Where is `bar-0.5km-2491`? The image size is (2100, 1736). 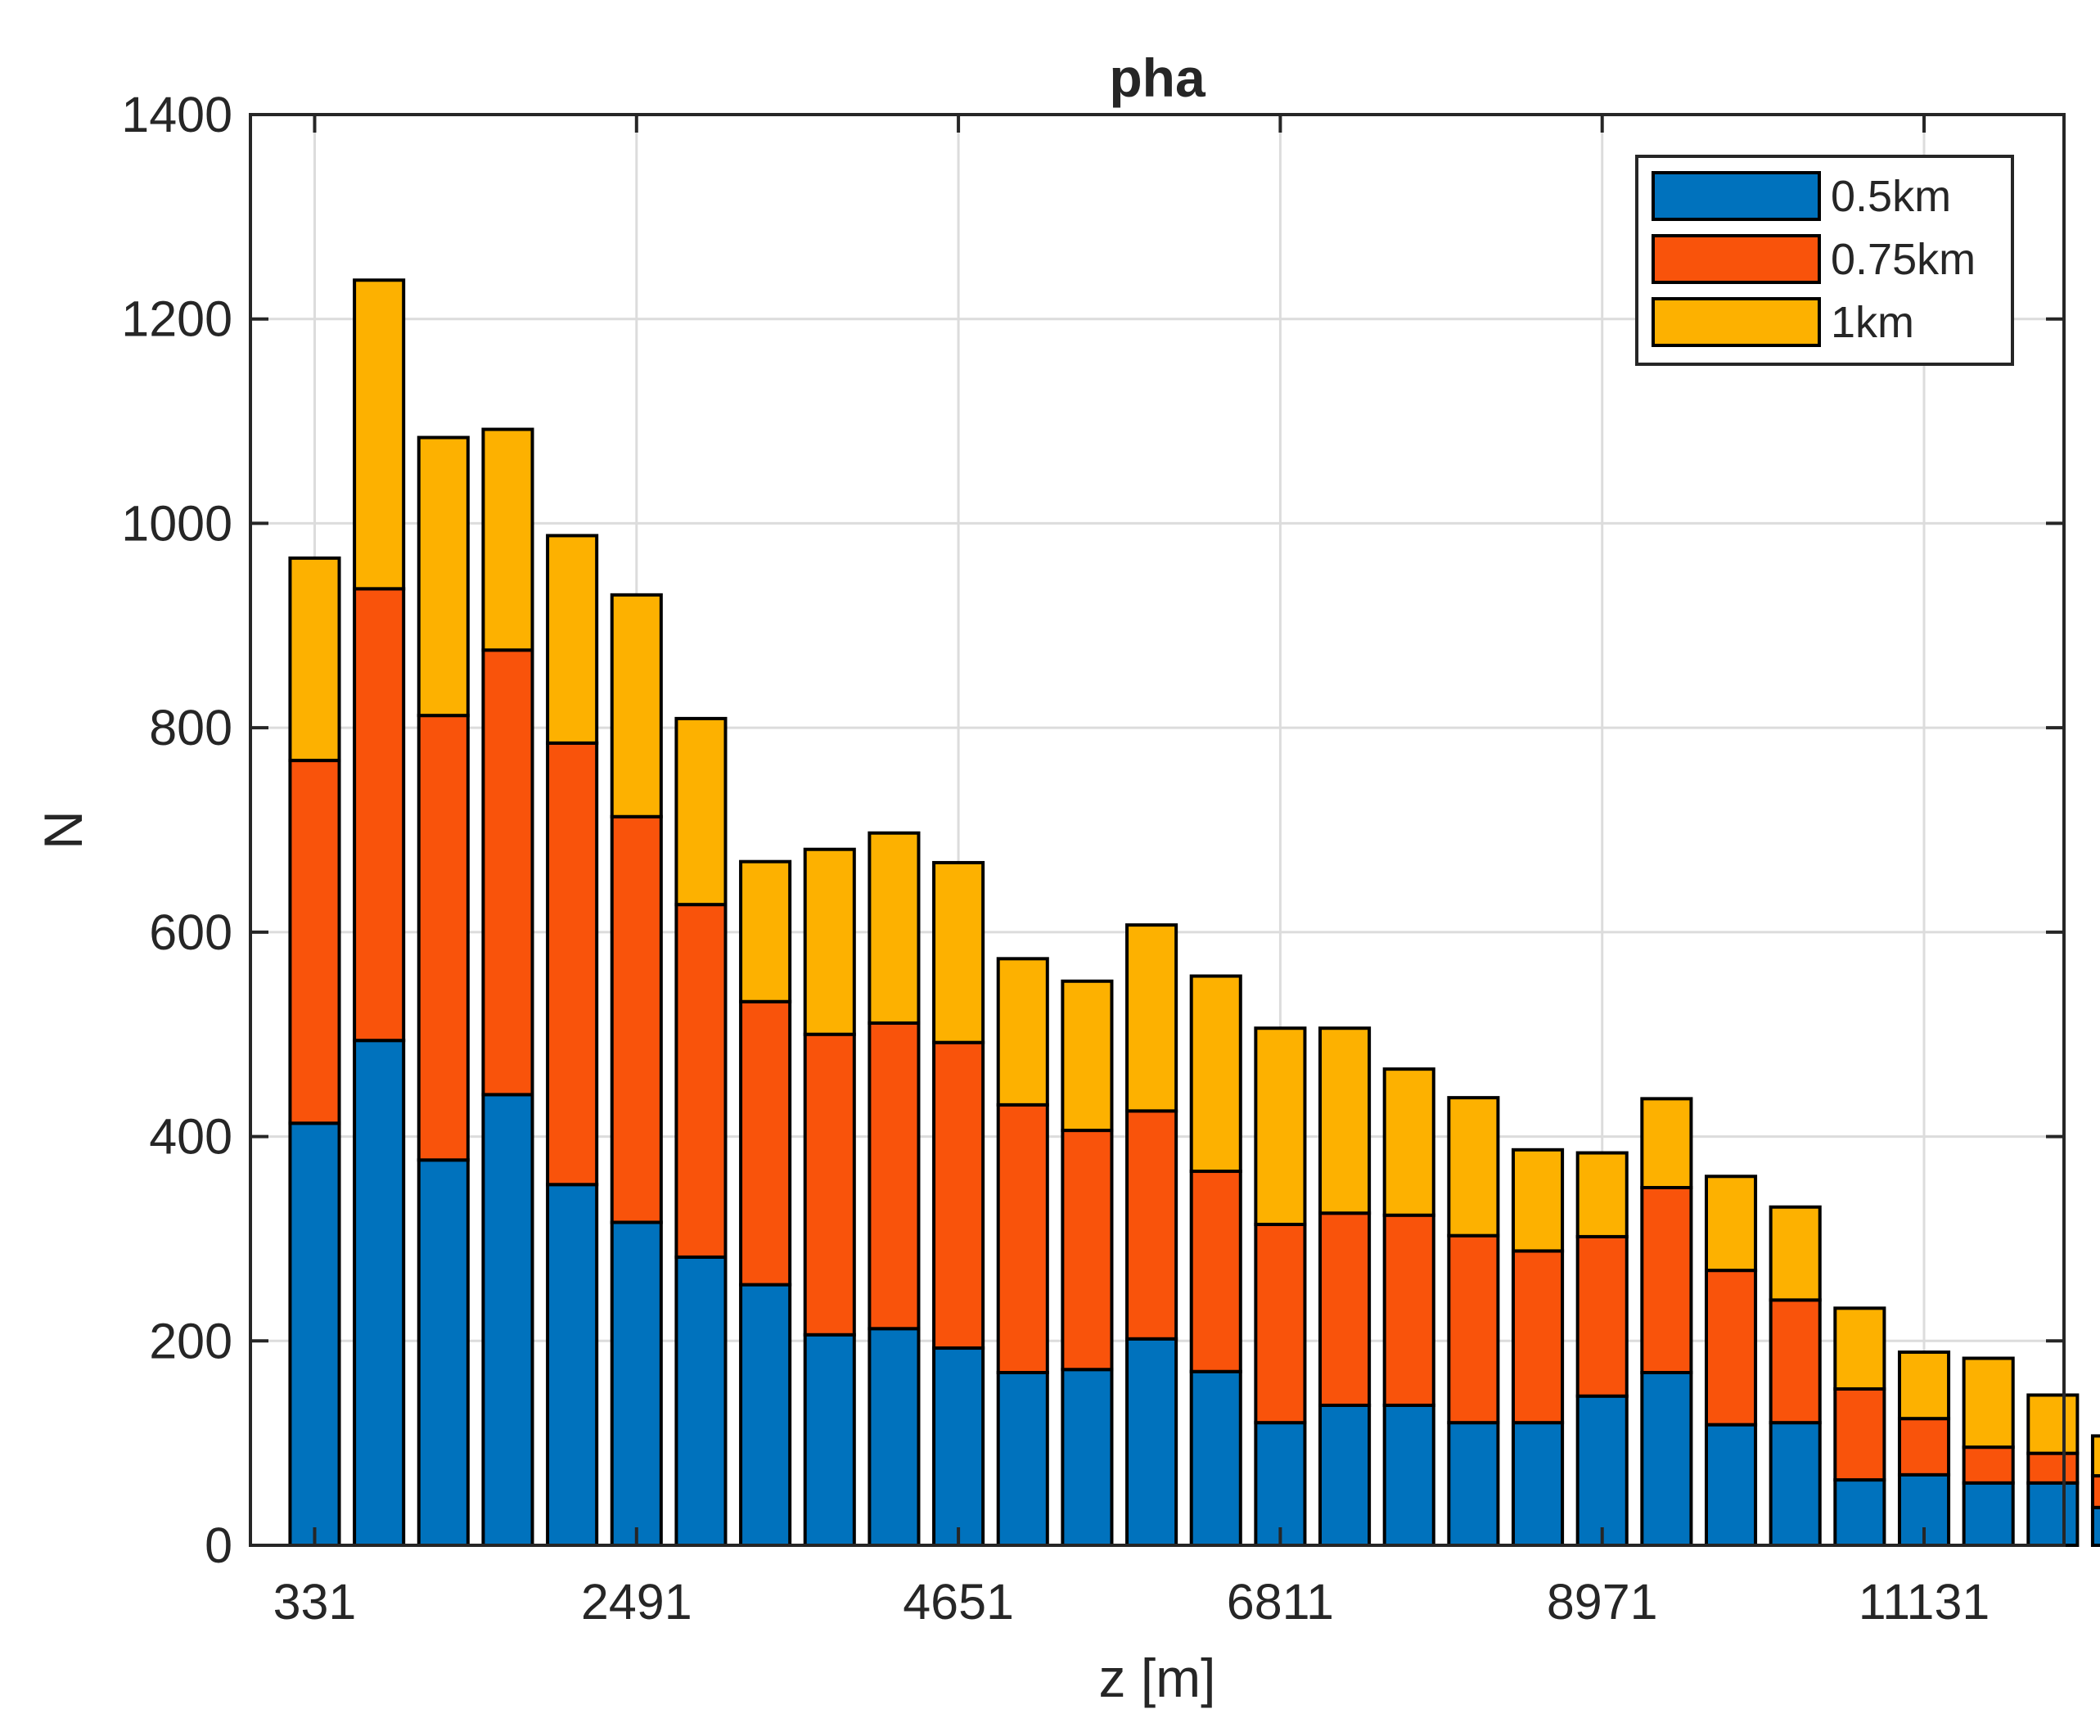
bar-0.5km-2491 is located at coordinates (636, 1383).